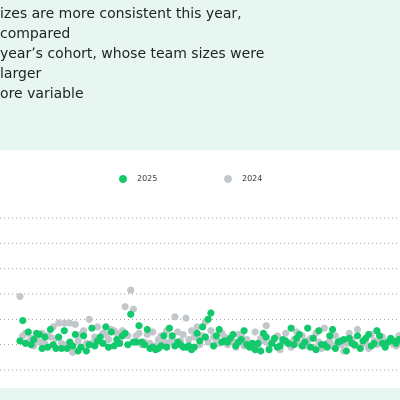  What do you see at coordinates (147, 178) in the screenshot?
I see `legend-label-2025: 2025` at bounding box center [147, 178].